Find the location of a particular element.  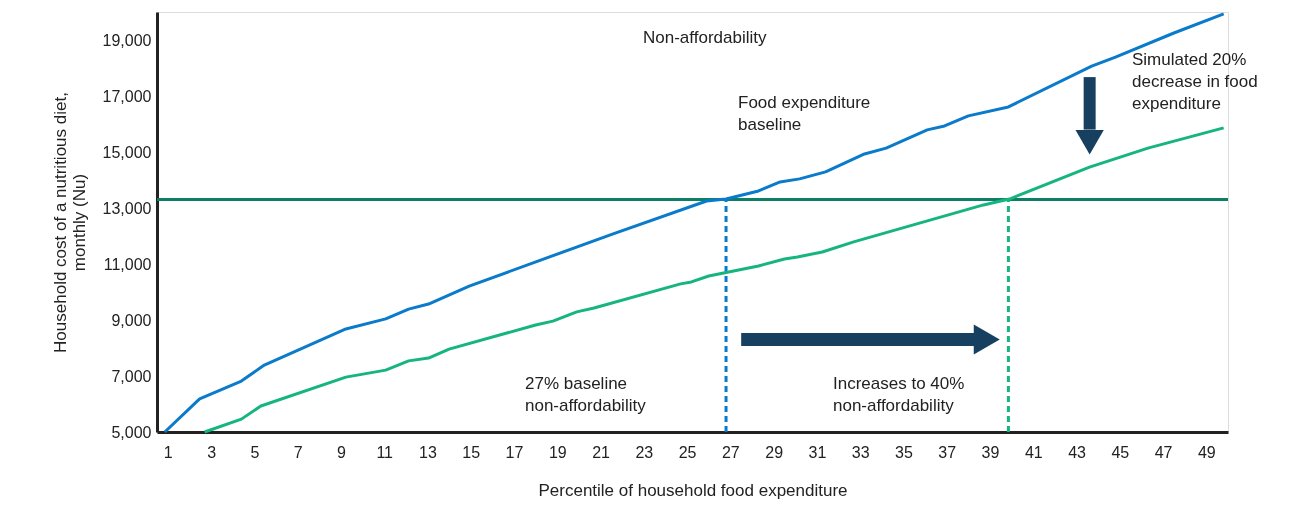

annotation: Simulated 20% decrease in food expenditure is located at coordinates (1195, 81).